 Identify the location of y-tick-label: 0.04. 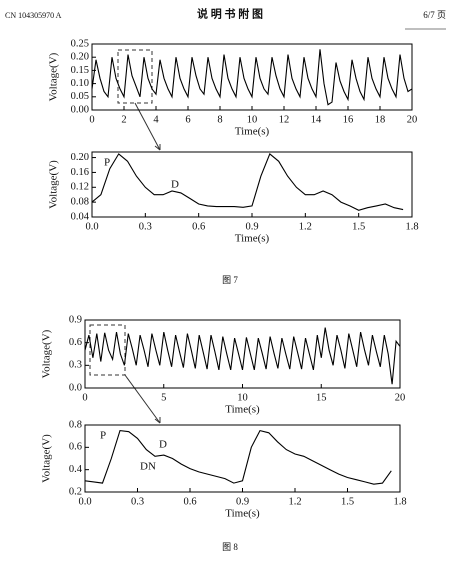
(80, 216).